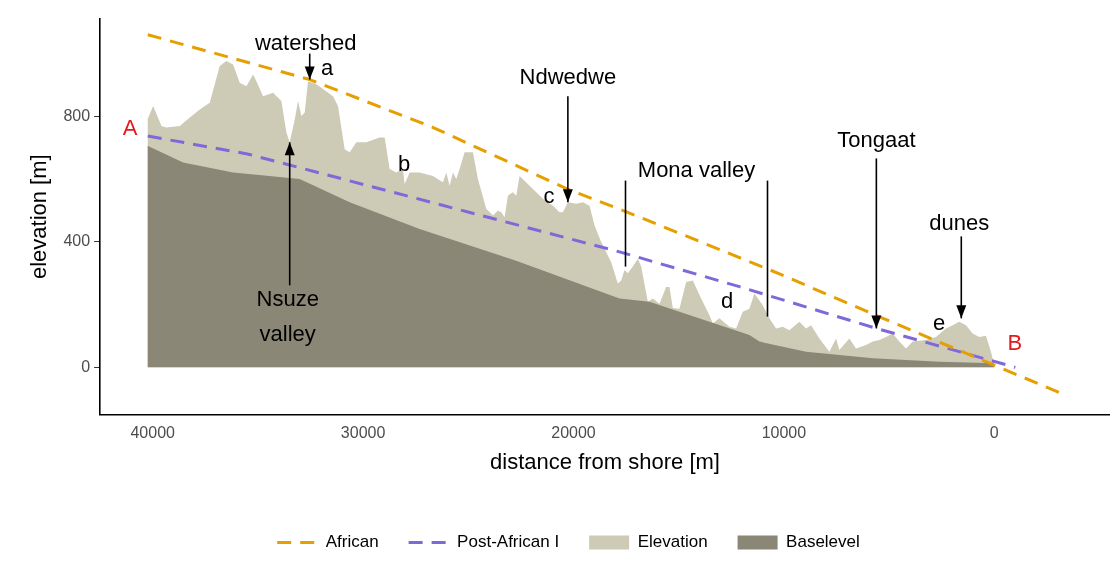  What do you see at coordinates (39, 217) in the screenshot?
I see `y-axis-title: elevation [m]` at bounding box center [39, 217].